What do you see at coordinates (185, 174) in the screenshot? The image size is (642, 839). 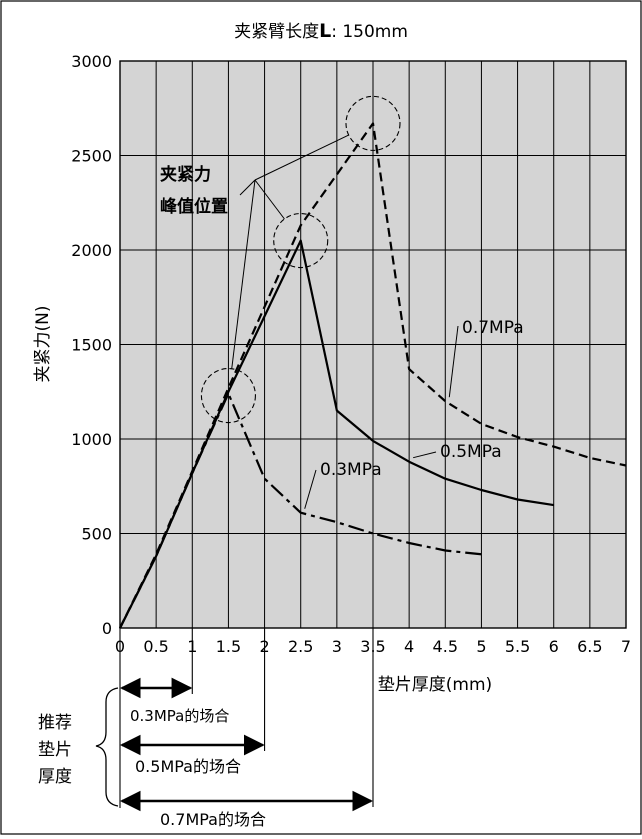 I see `peak-annotation-line1: 夹紧力` at bounding box center [185, 174].